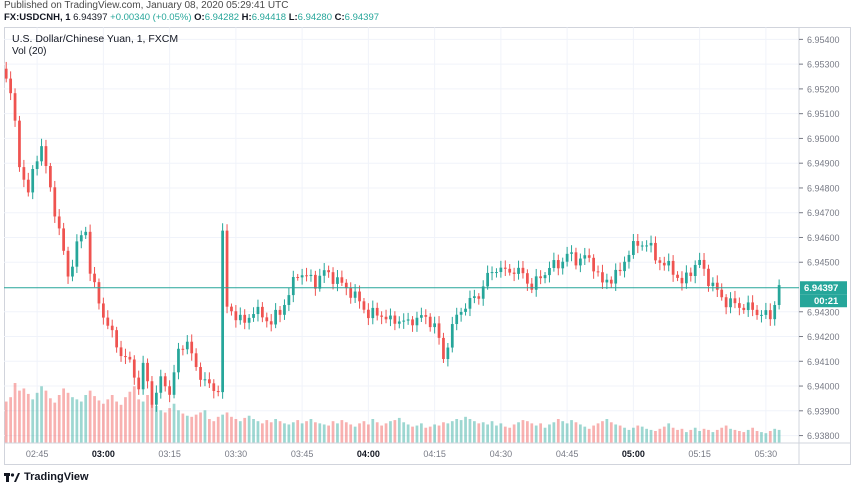 The width and height of the screenshot is (852, 485). Describe the element at coordinates (95, 39) in the screenshot. I see `chart-title: U.S. Dollar/Chinese Yuan, 1, FXCM` at that location.